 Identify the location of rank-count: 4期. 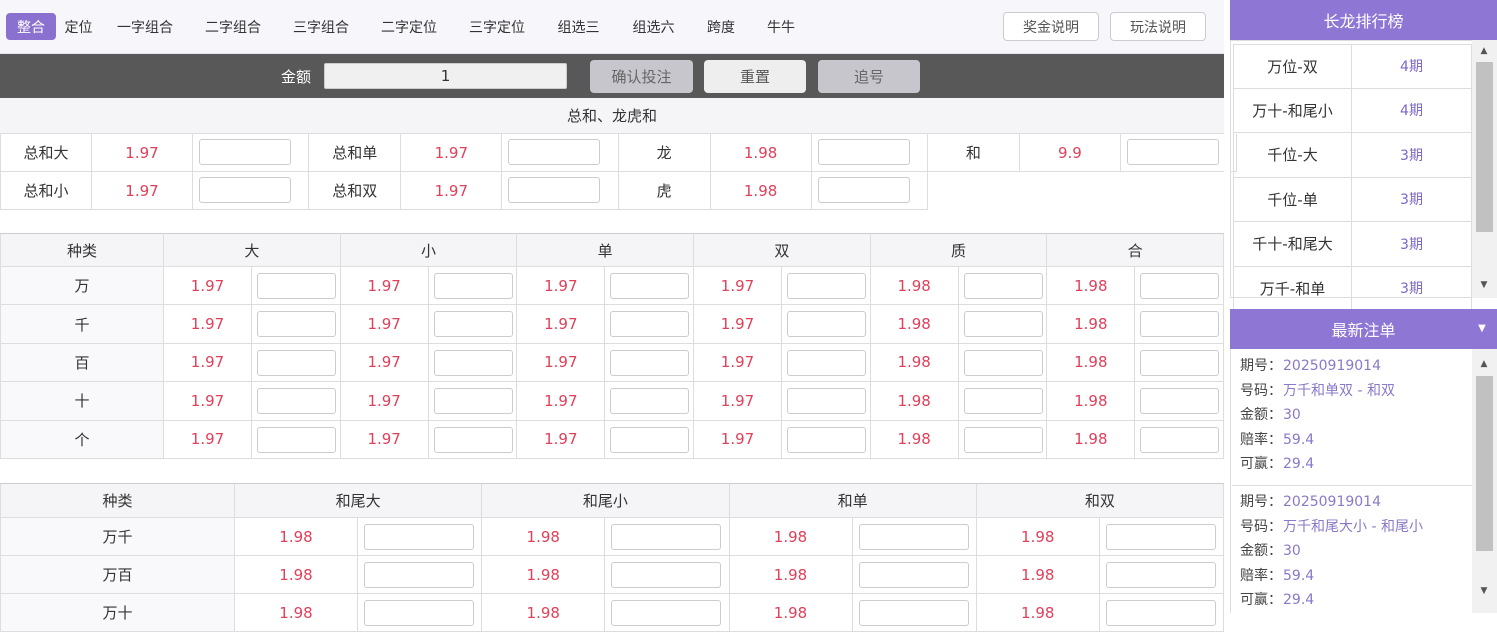
(1412, 66).